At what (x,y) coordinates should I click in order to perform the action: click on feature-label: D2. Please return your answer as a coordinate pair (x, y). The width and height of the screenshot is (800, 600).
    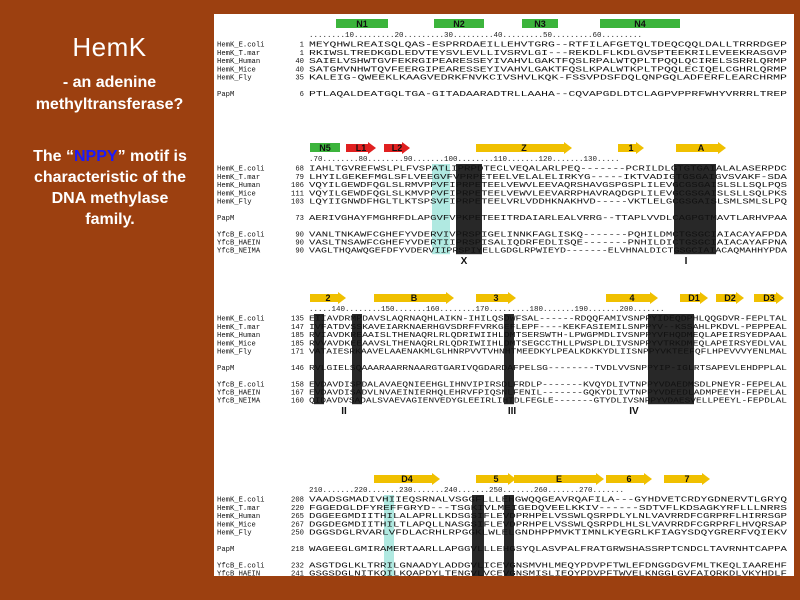
    Looking at the image, I should click on (730, 298).